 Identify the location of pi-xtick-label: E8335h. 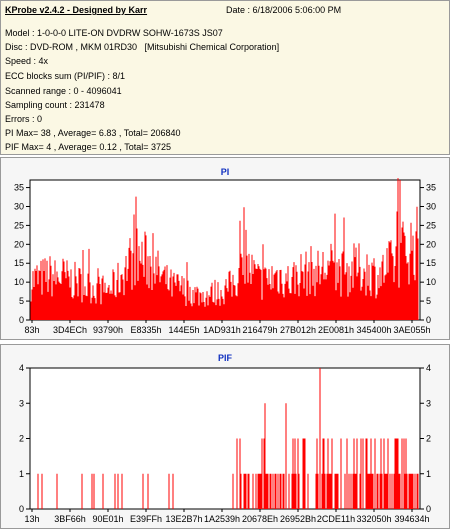
(145, 330).